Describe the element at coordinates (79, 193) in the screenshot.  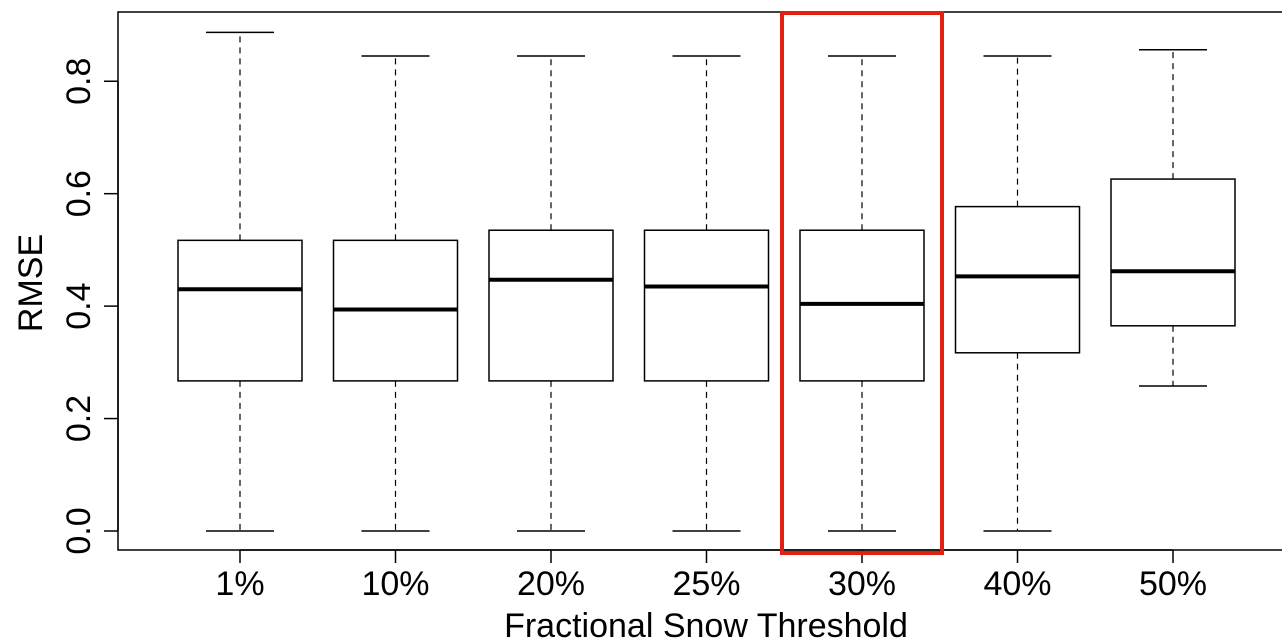
I see `y-tick-label: 0.6` at that location.